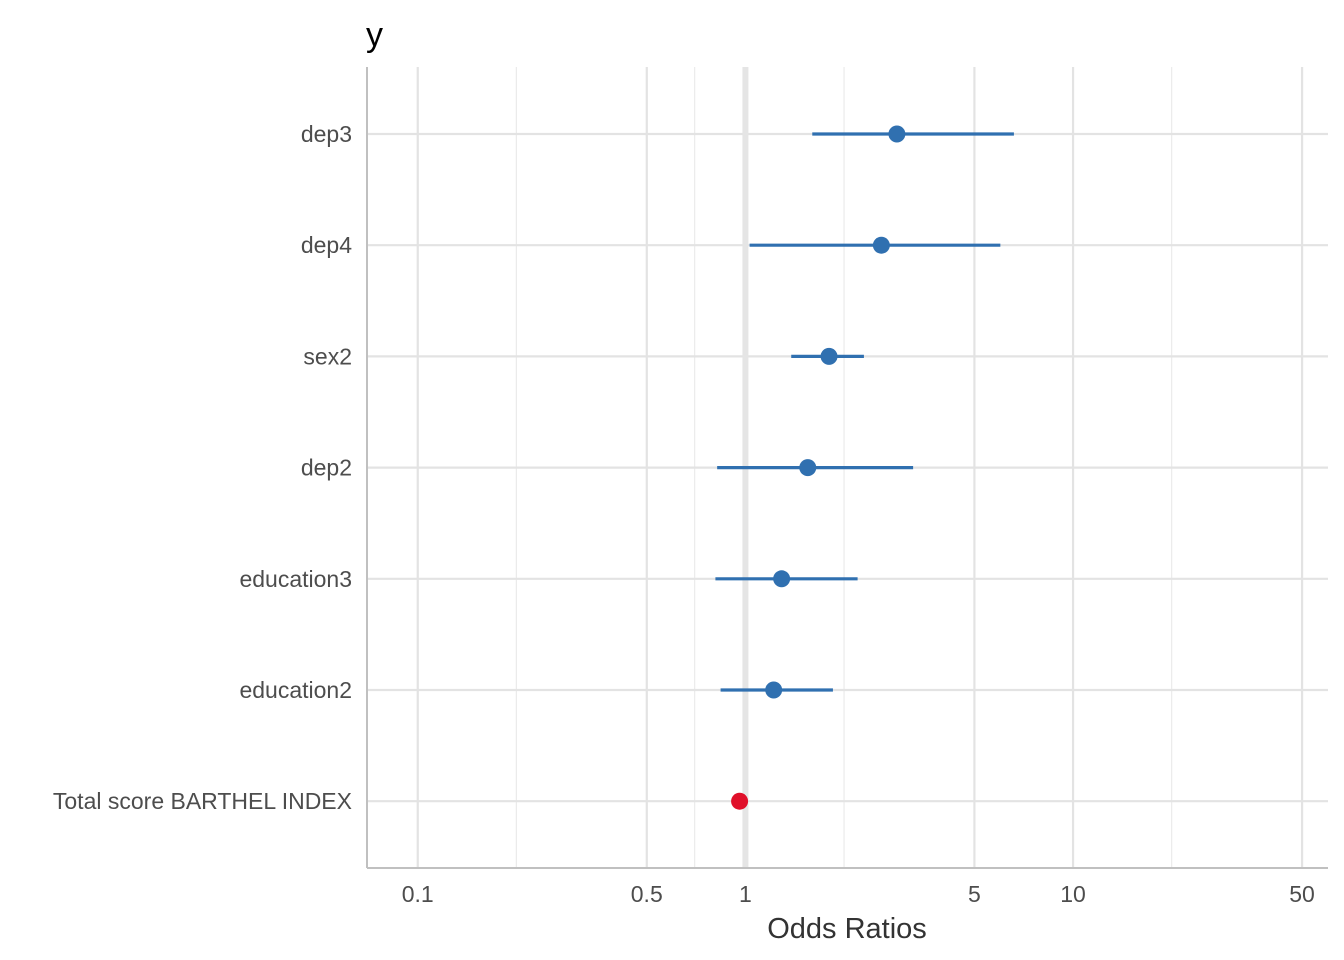 This screenshot has height=960, width=1344. I want to click on y-tick-label: dep3, so click(326, 134).